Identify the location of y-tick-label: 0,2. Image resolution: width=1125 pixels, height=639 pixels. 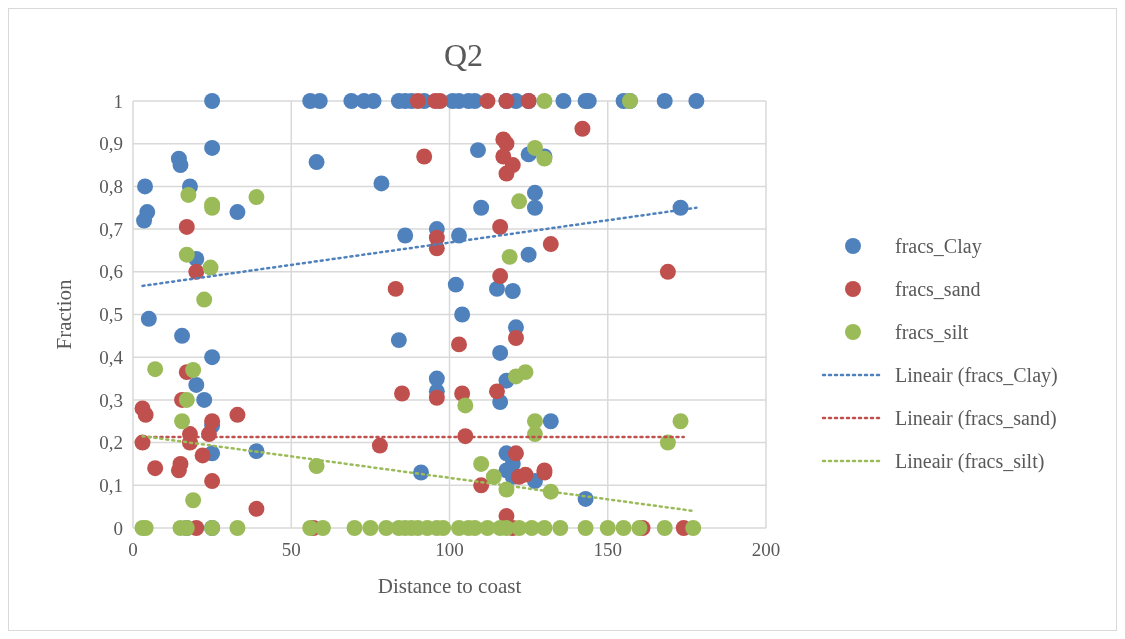
(111, 443).